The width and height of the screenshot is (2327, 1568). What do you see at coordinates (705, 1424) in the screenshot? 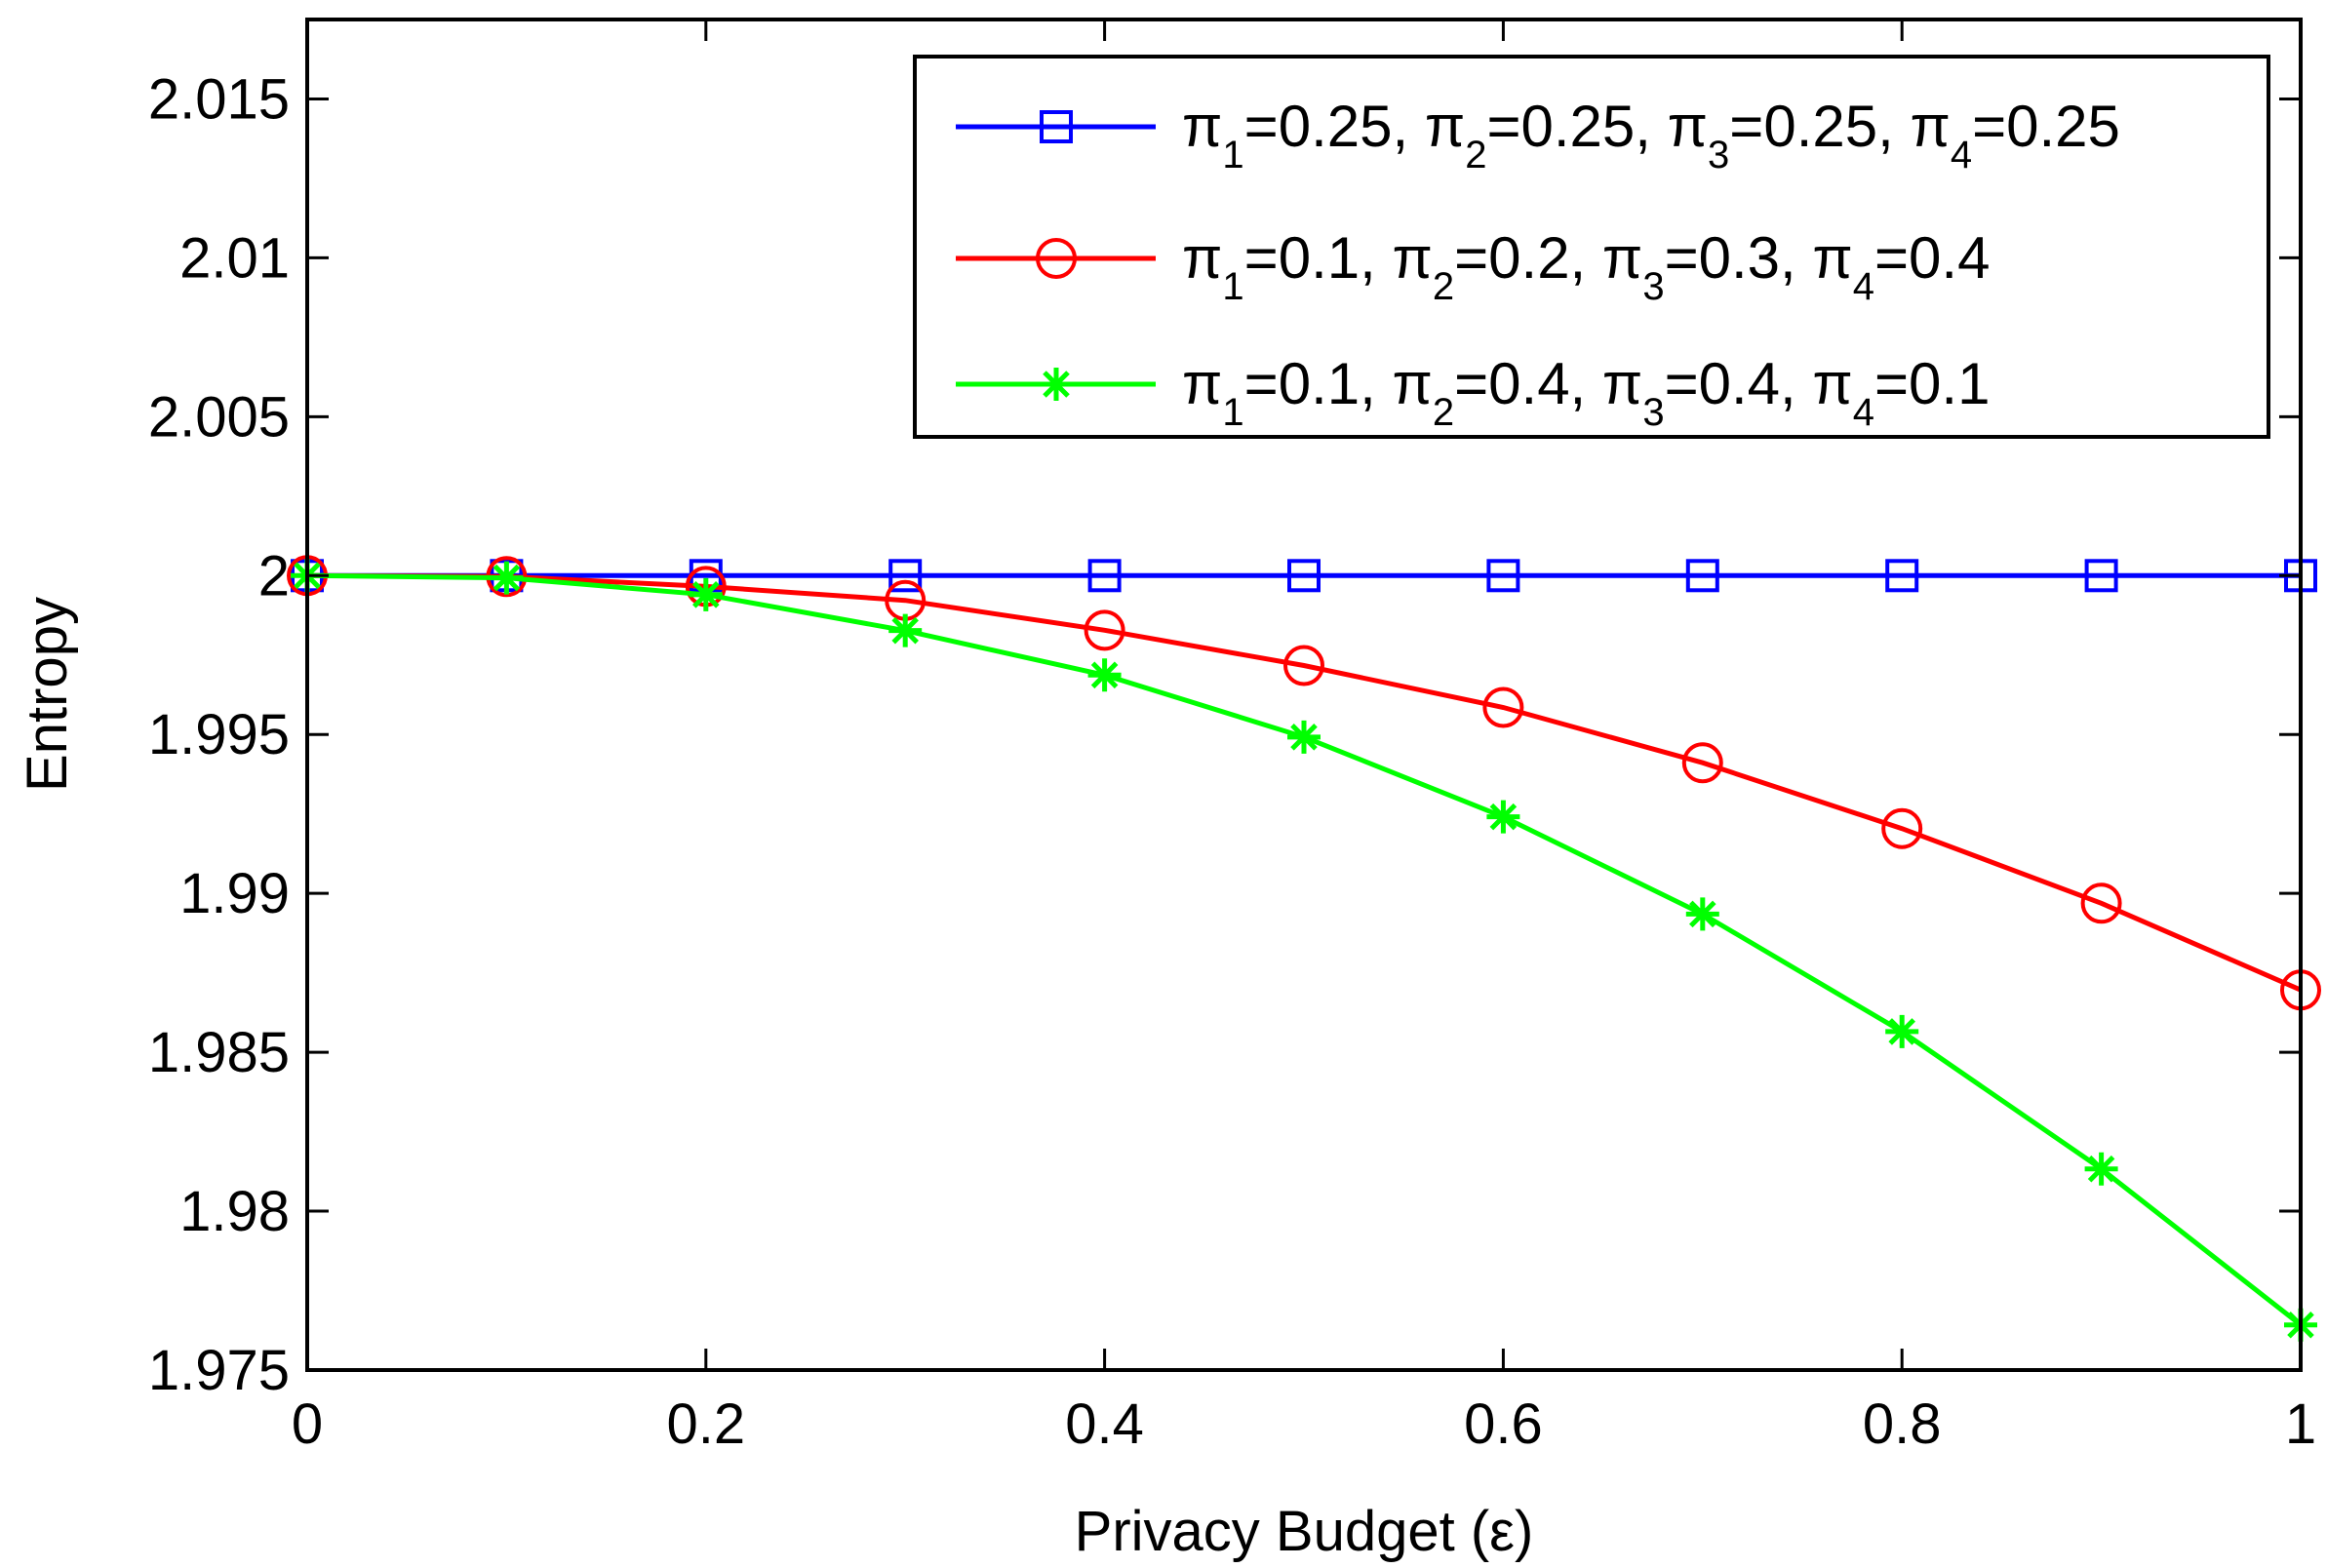
I see `x-tick-label: 0.2` at bounding box center [705, 1424].